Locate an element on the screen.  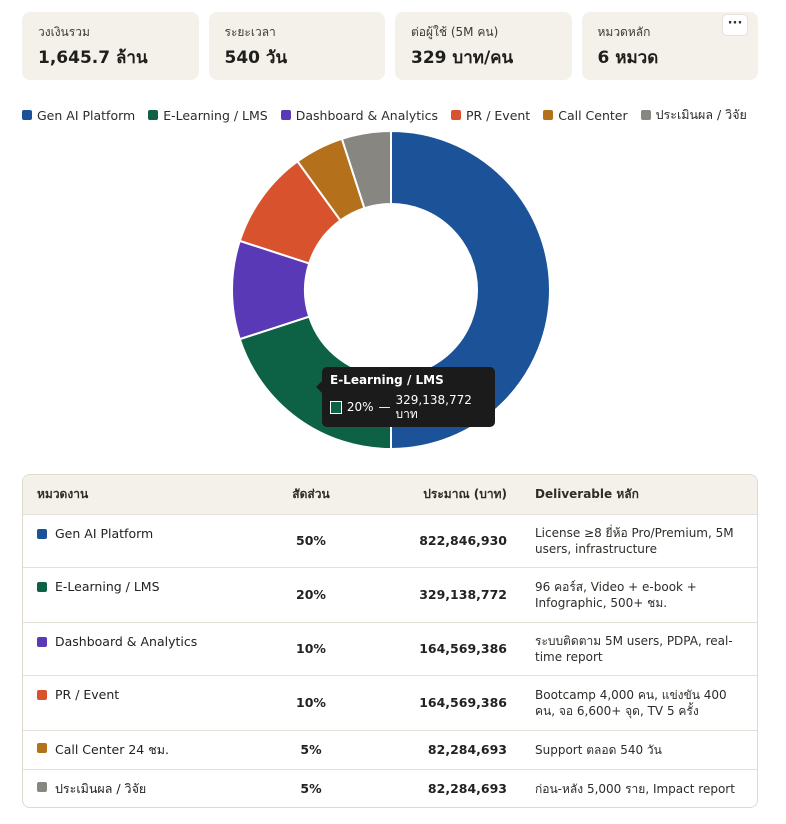
legend-item-gen-ai: Gen AI Platform is located at coordinates (78, 115).